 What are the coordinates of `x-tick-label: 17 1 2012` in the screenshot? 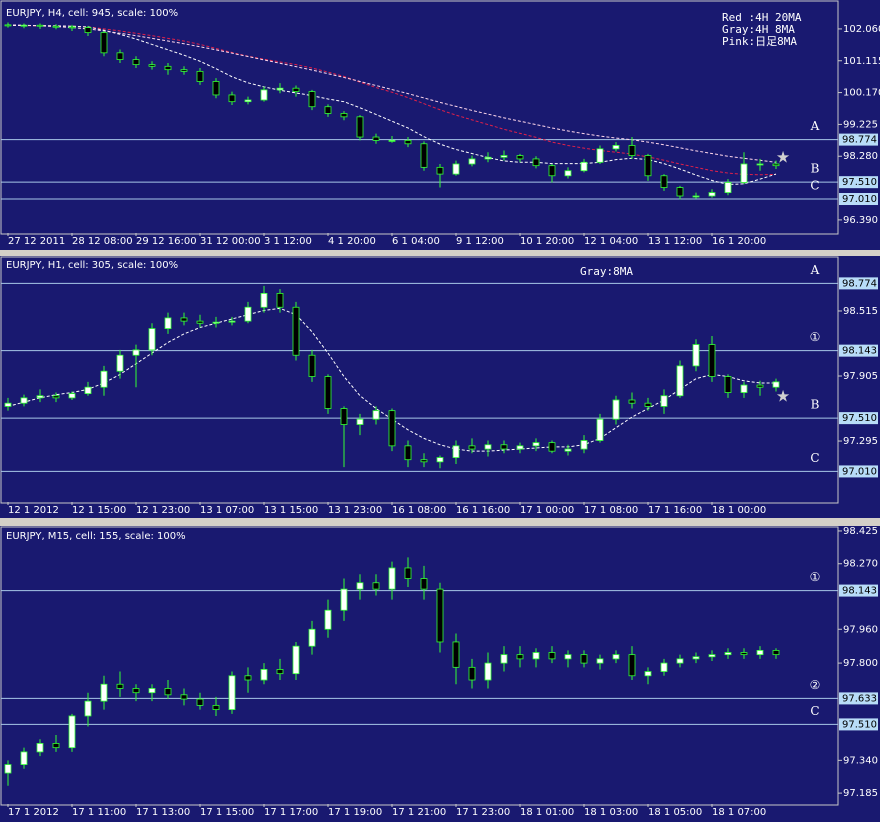 It's located at (33, 812).